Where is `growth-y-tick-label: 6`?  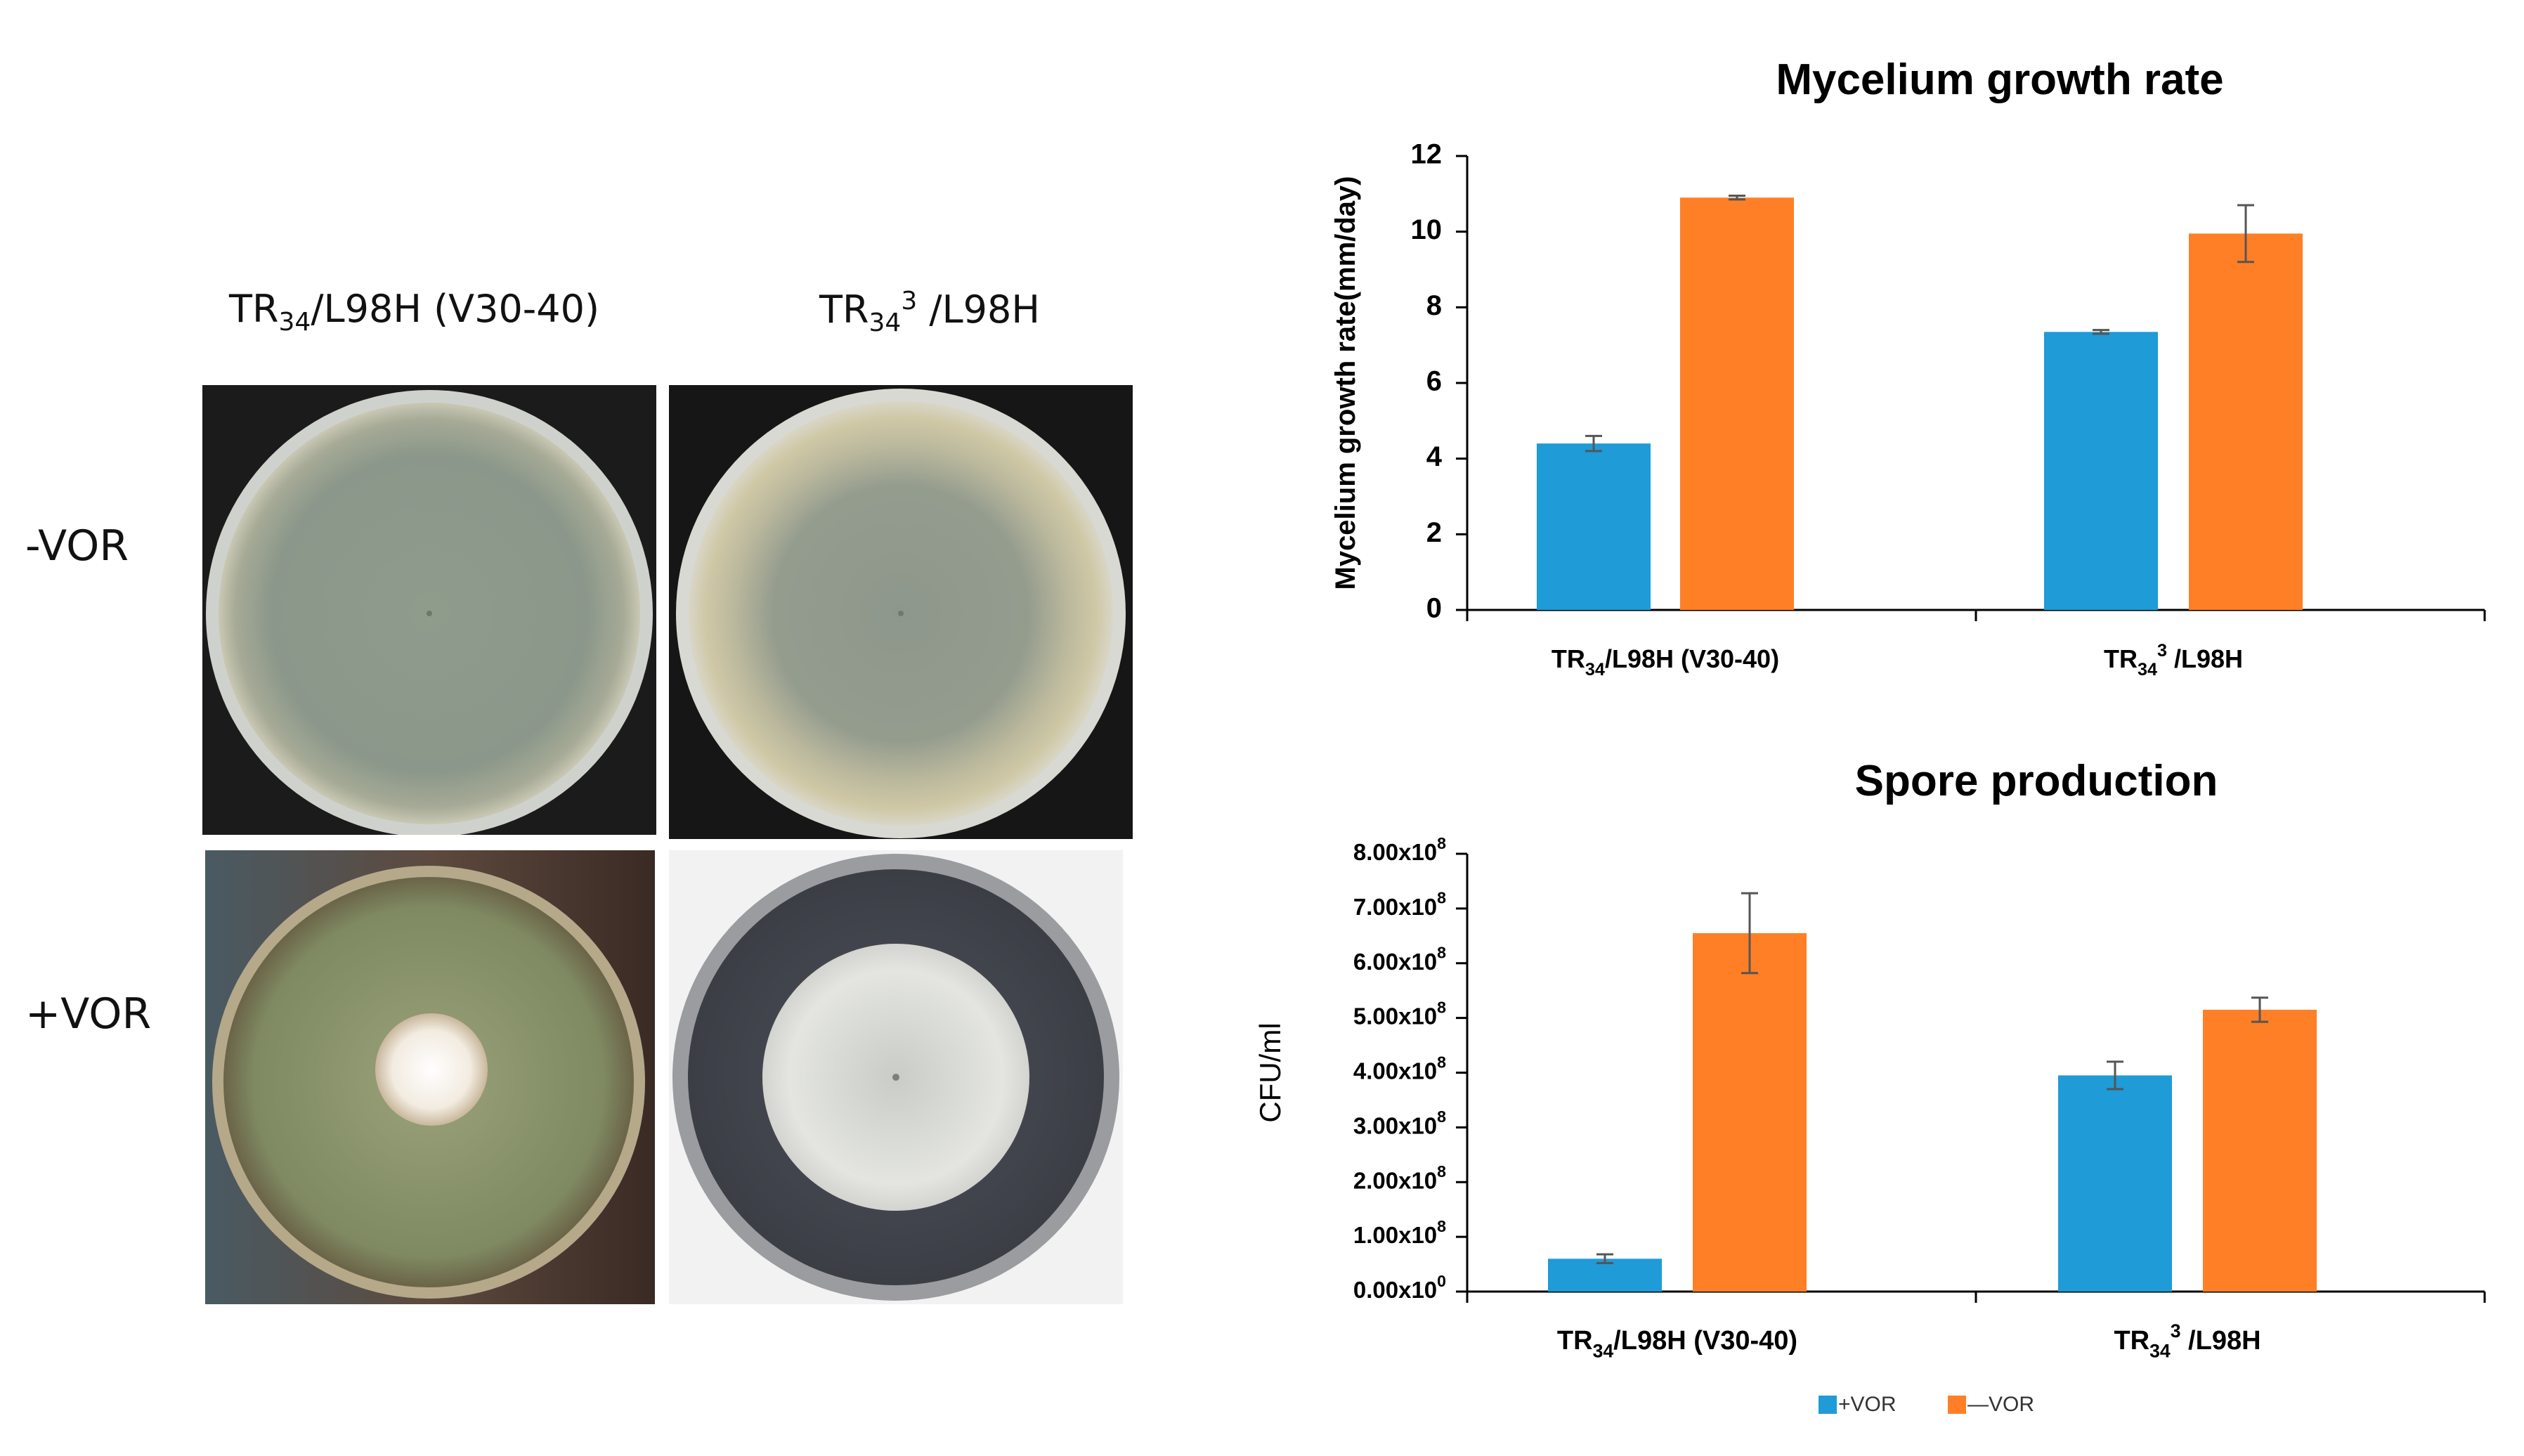 growth-y-tick-label: 6 is located at coordinates (1434, 382).